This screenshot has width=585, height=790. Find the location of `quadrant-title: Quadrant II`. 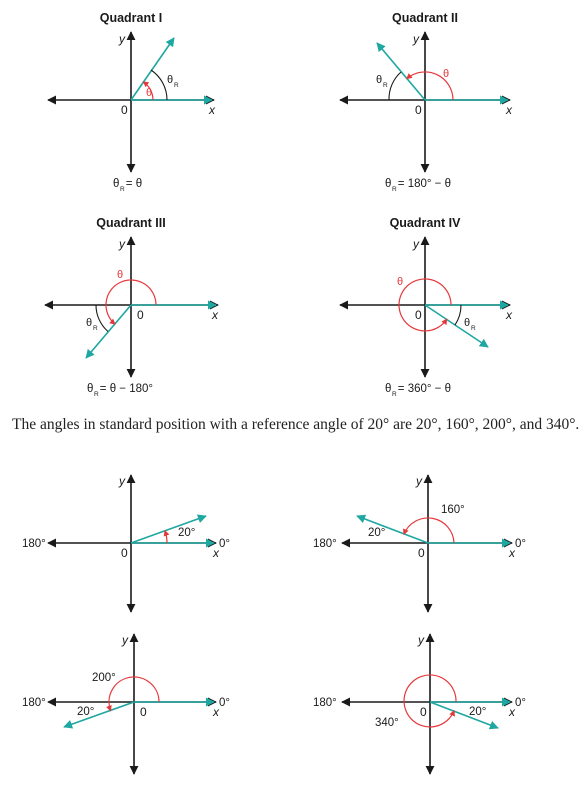

quadrant-title: Quadrant II is located at coordinates (425, 18).